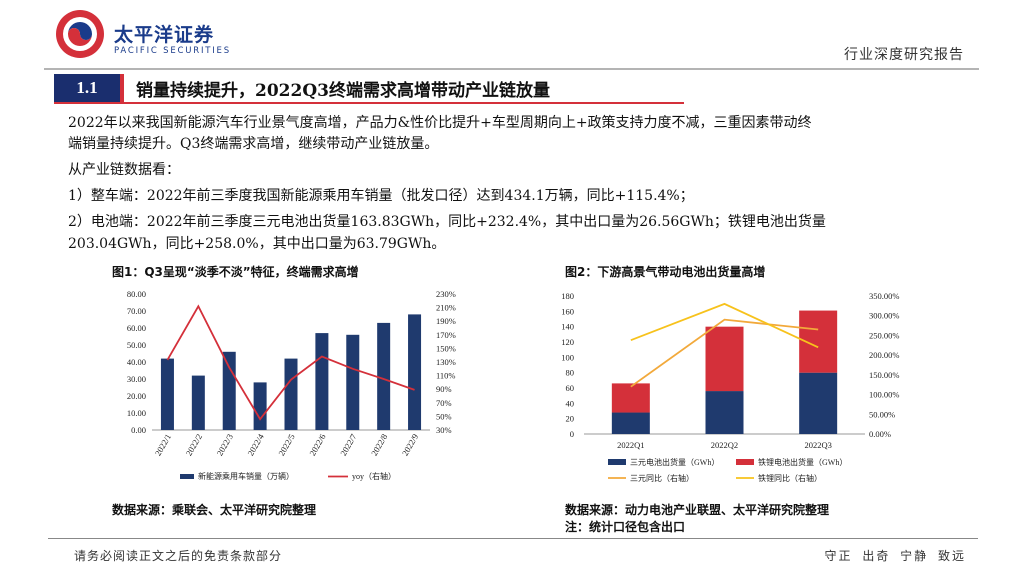 This screenshot has width=1024, height=576. I want to click on legend-label-ternary-yoy: 三元同比（右轴）, so click(662, 478).